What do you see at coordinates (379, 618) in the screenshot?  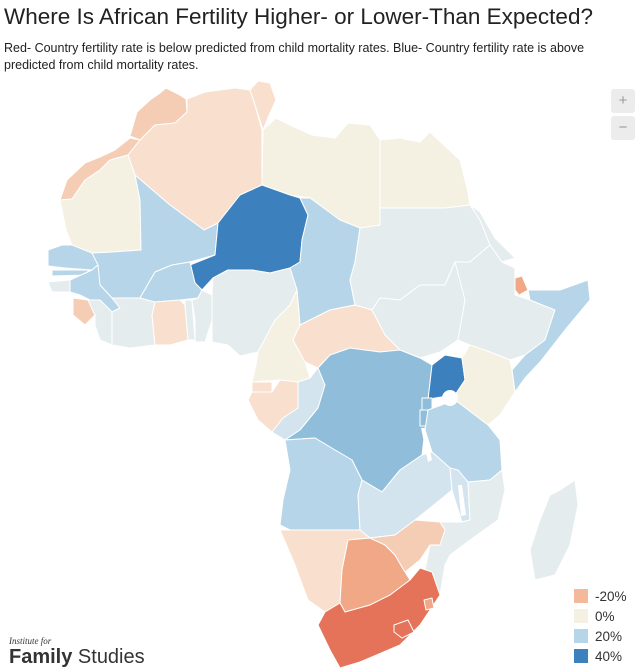 I see `country-south-africa: South Africa` at bounding box center [379, 618].